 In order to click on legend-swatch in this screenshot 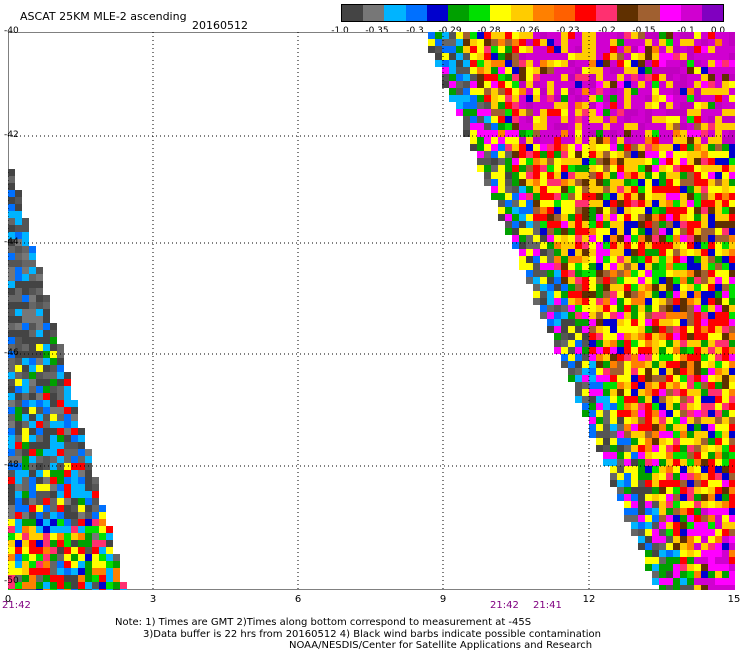, I will do `click(543, 13)`.